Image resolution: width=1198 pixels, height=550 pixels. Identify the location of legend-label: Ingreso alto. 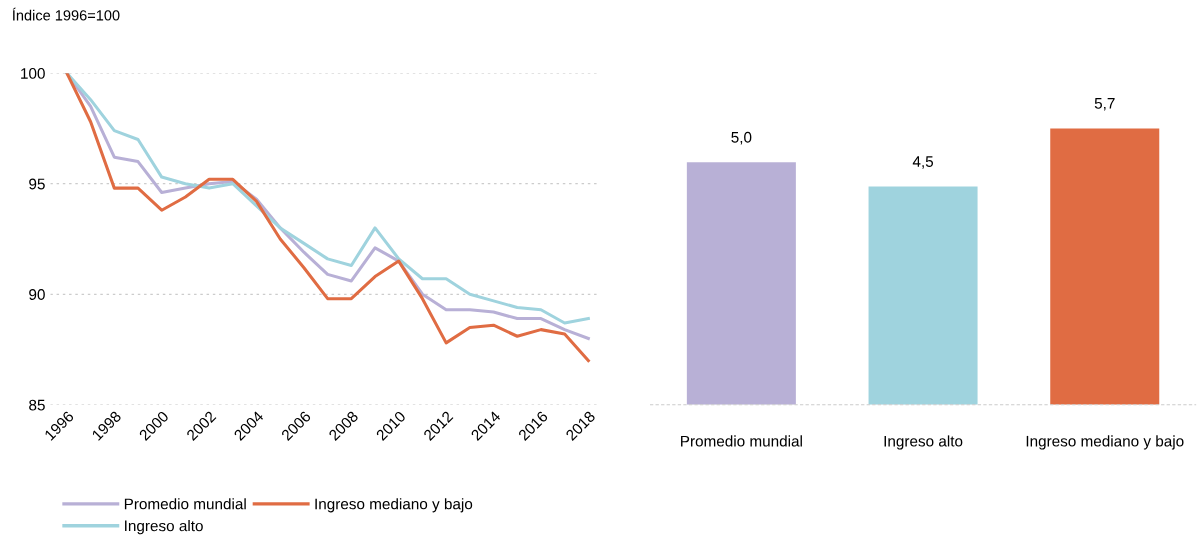
(164, 527).